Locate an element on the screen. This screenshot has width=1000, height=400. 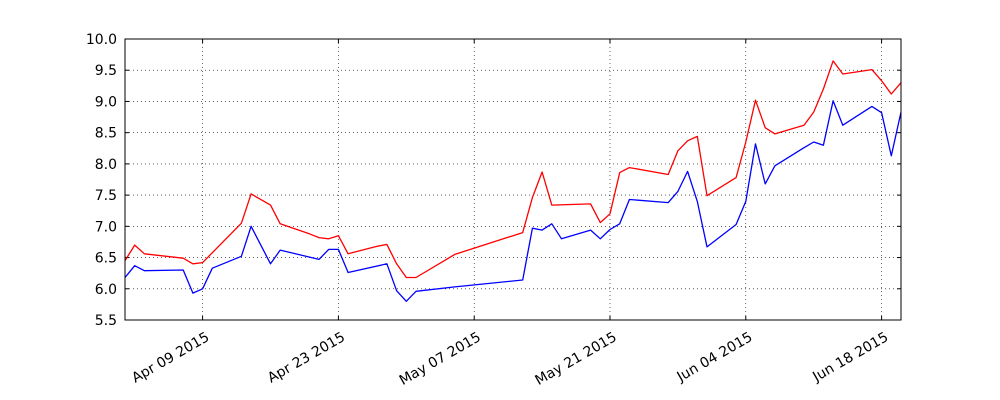
x-tick-label: Apr 23 2015 is located at coordinates (306, 357).